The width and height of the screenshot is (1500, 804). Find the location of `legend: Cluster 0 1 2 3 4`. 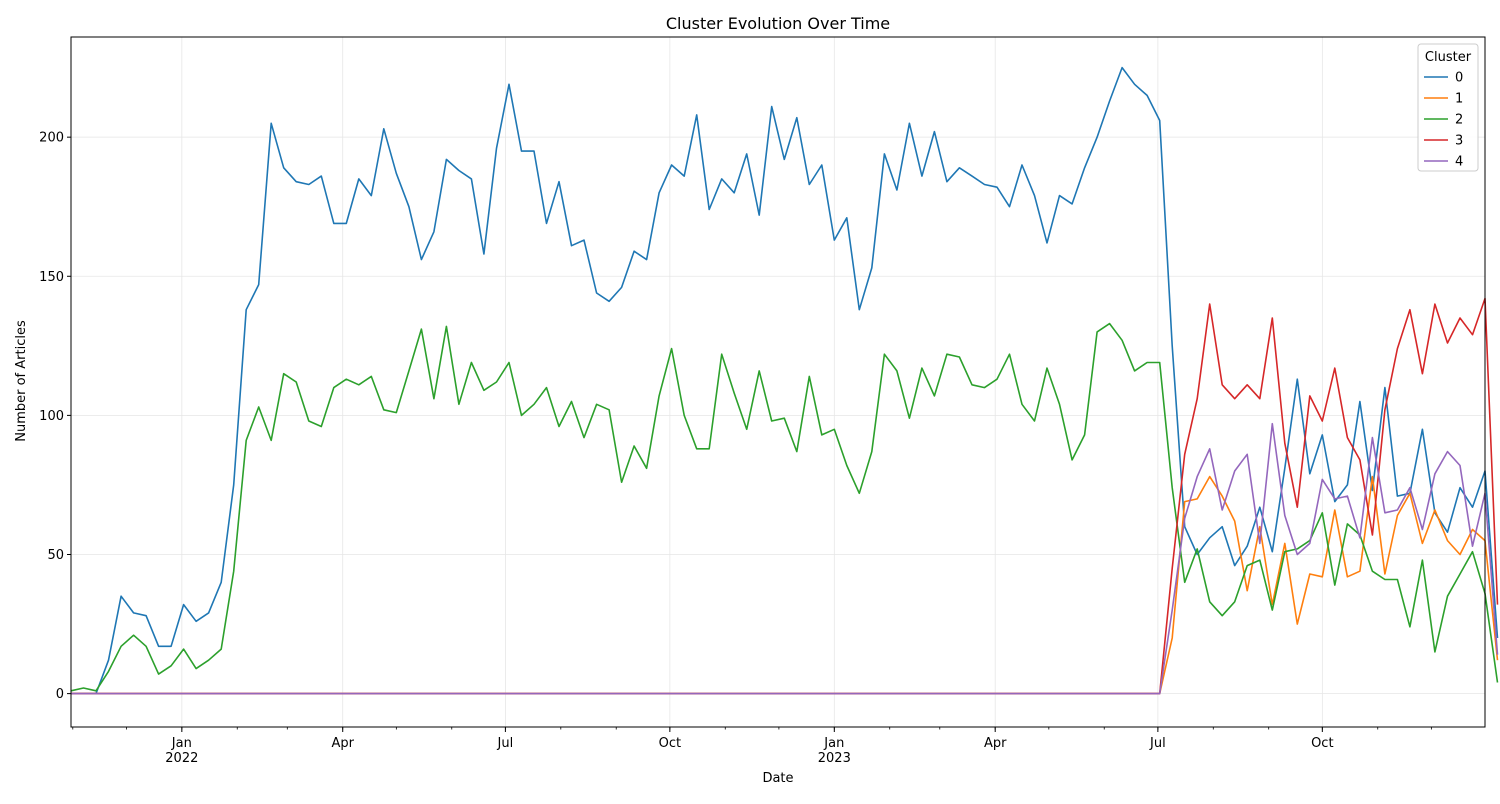

legend: Cluster 0 1 2 3 4 is located at coordinates (1448, 107).